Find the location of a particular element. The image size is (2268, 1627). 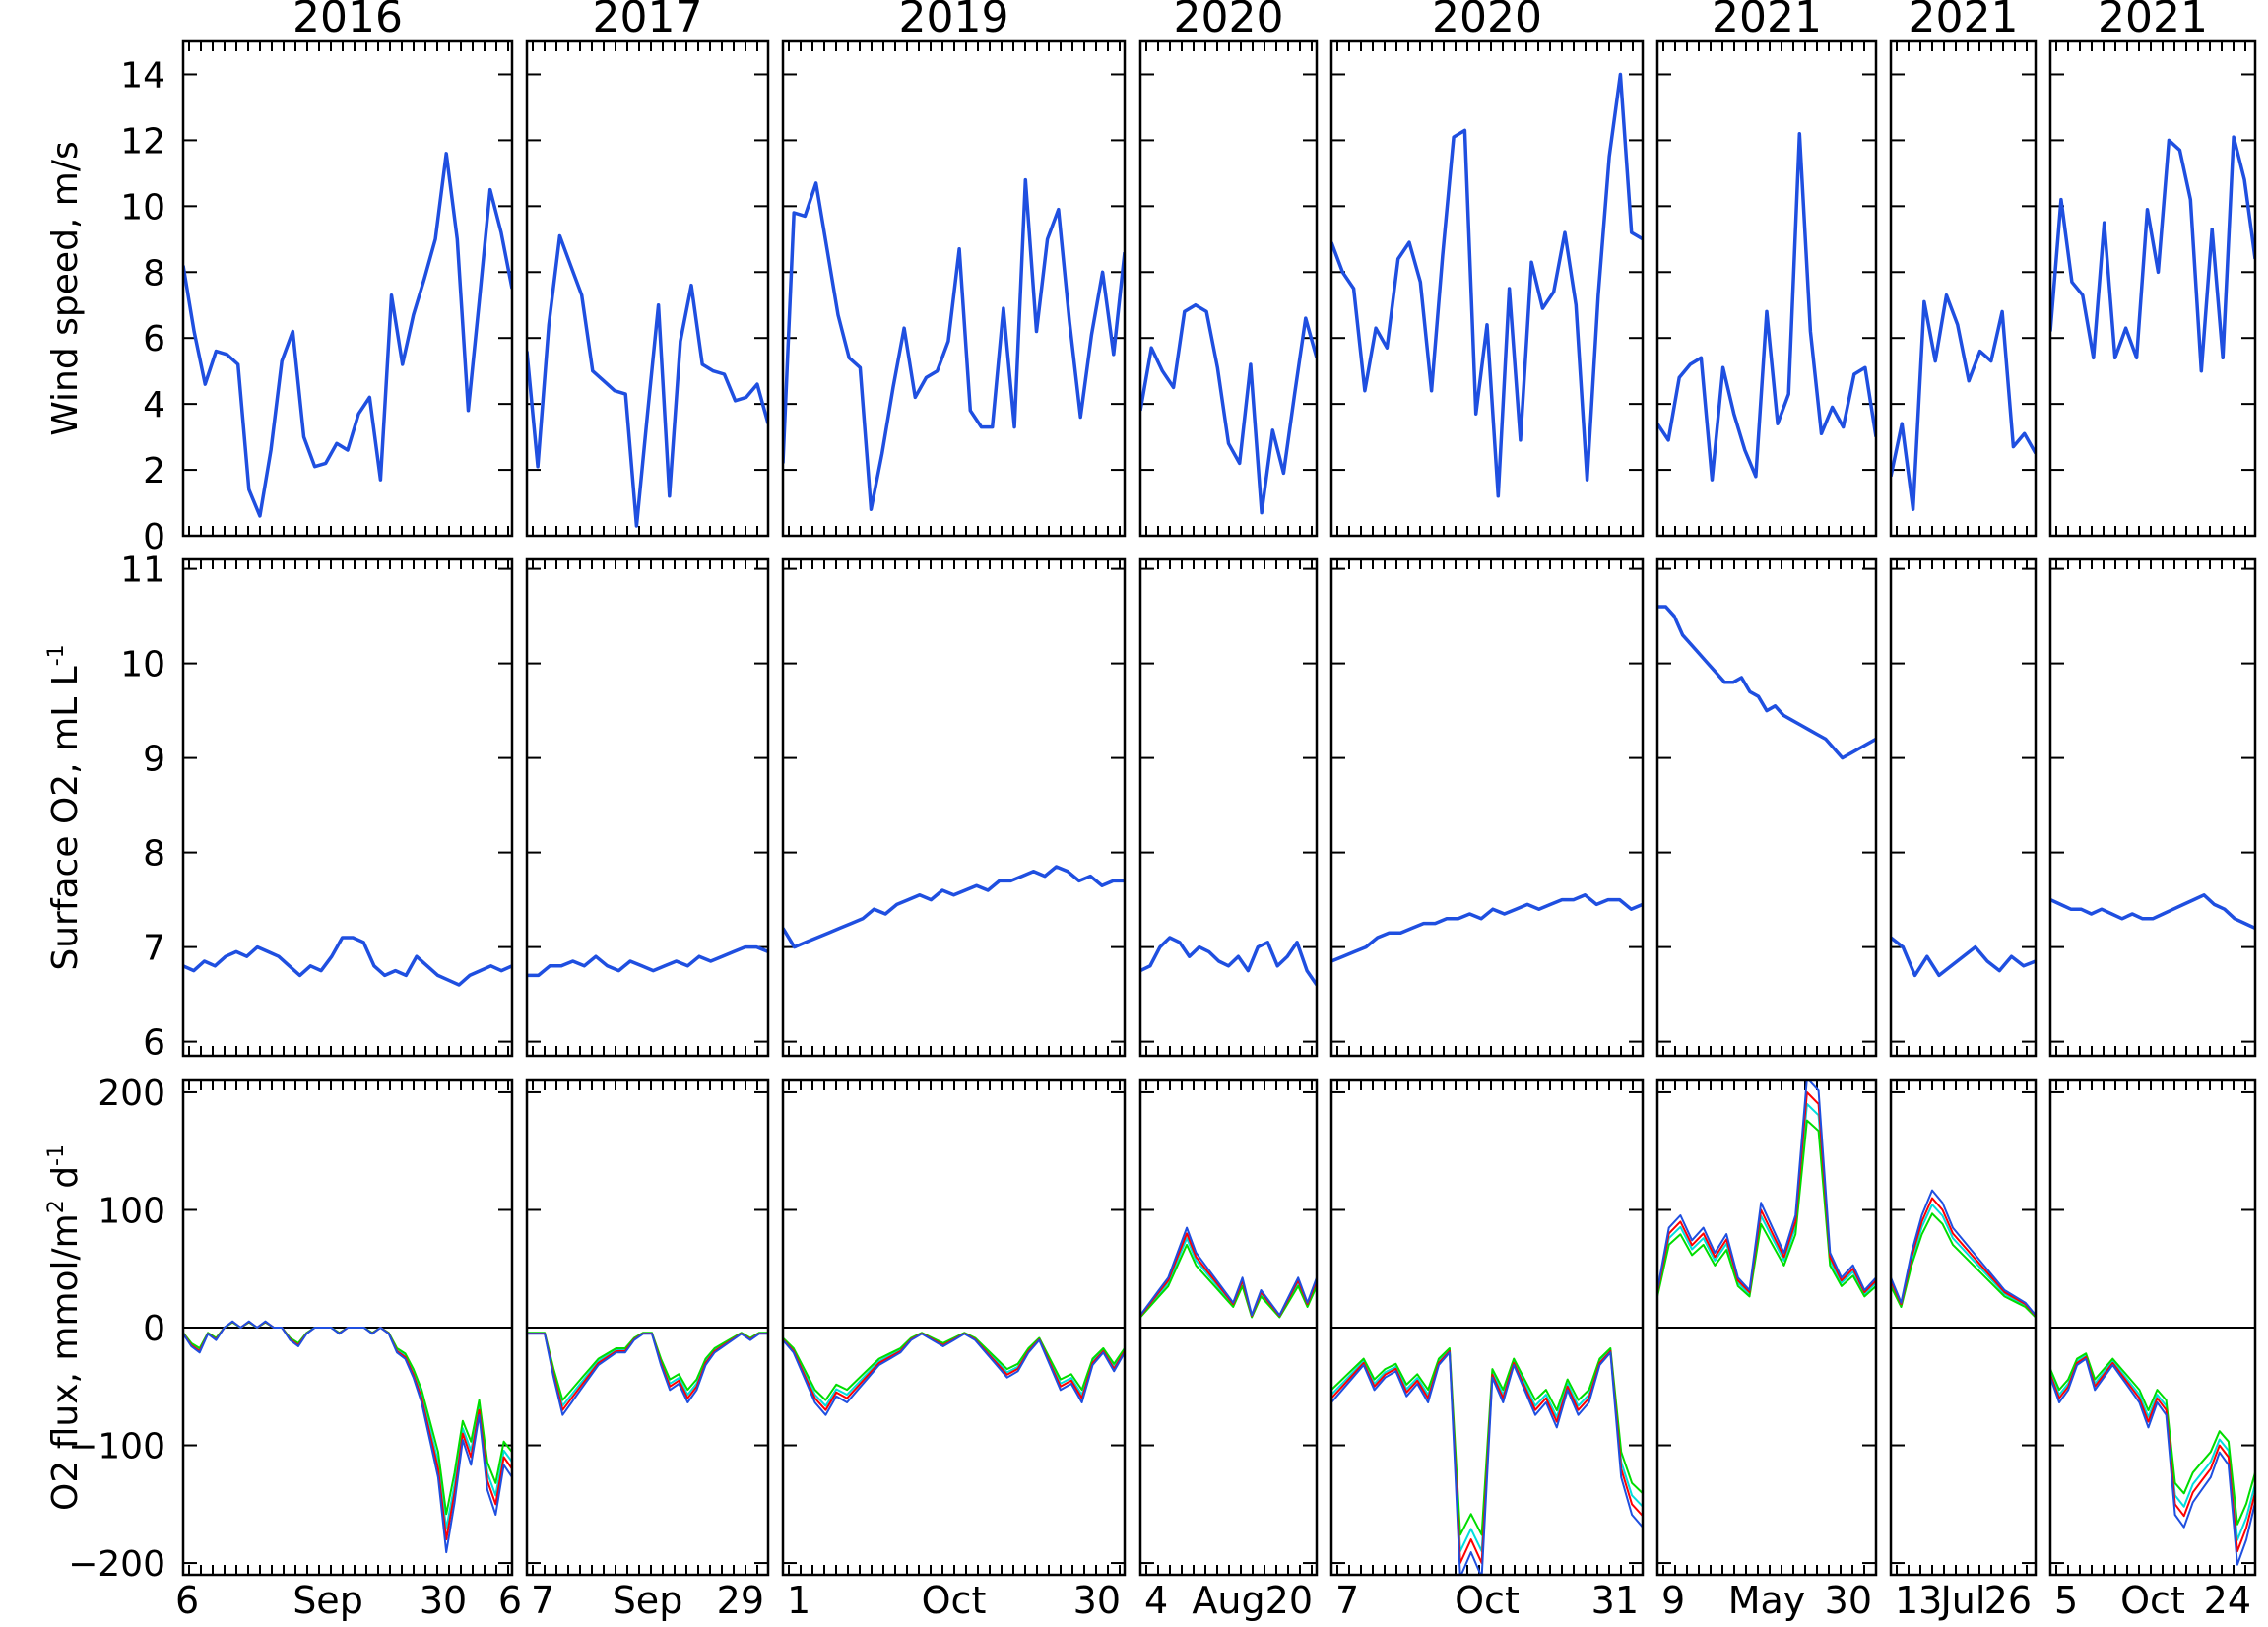

x-tick-label: May is located at coordinates (1767, 1600).